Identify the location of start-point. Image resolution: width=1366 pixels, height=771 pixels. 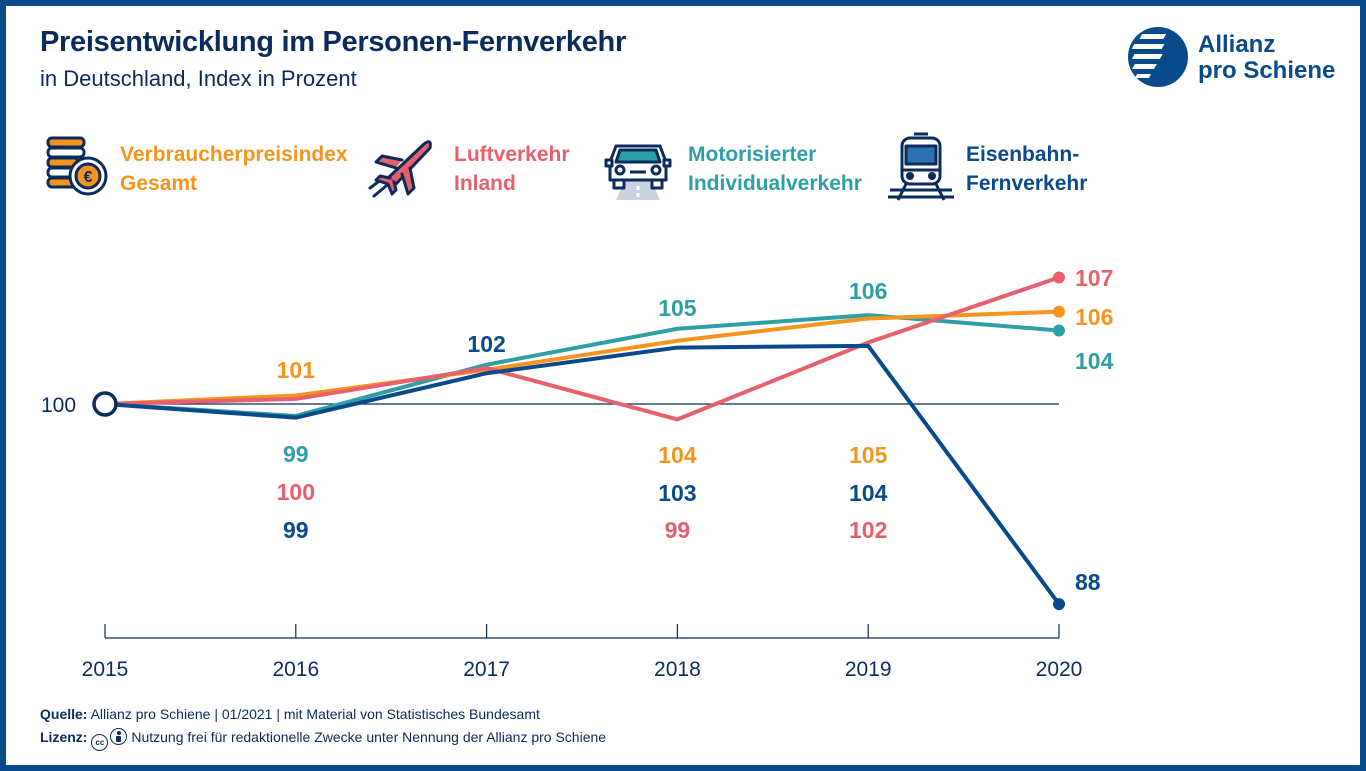
(105, 404).